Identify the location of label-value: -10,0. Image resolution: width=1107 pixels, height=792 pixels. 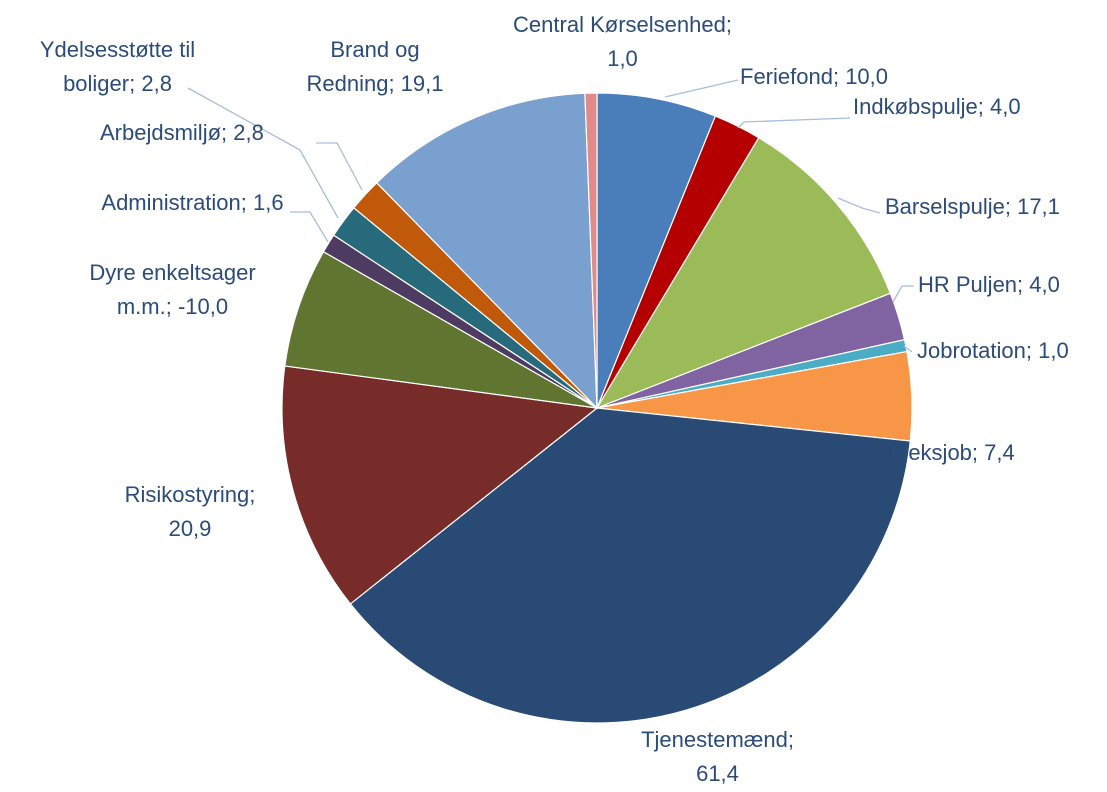
(203, 306).